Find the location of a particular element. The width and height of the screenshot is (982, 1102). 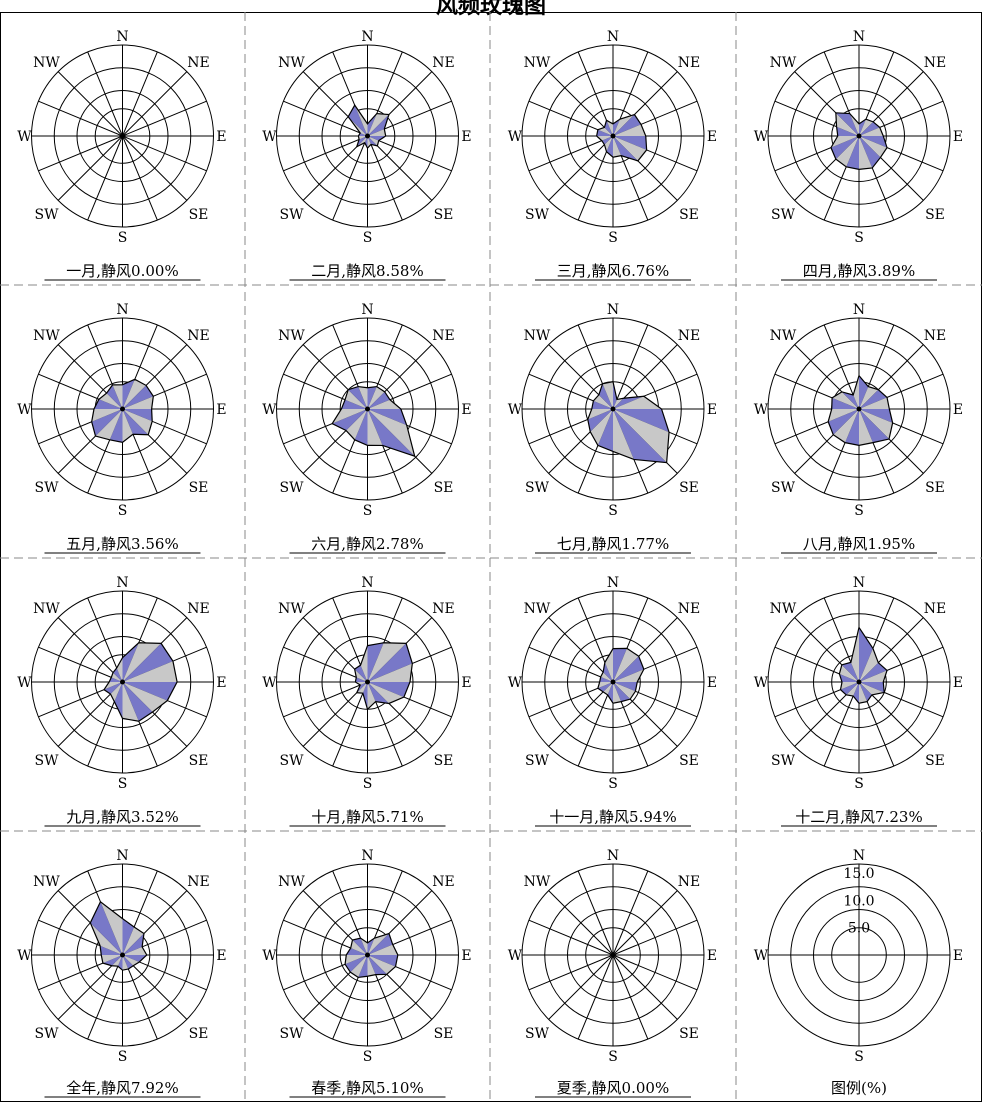

panel-caption: 八月,静风1.95% is located at coordinates (859, 544).